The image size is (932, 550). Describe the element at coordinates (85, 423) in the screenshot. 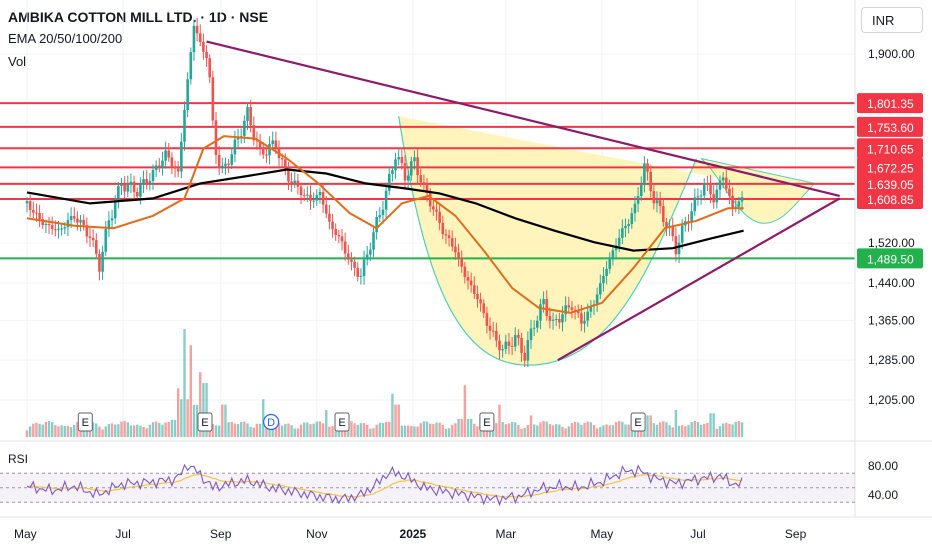

I see `earnings-marker: E` at that location.